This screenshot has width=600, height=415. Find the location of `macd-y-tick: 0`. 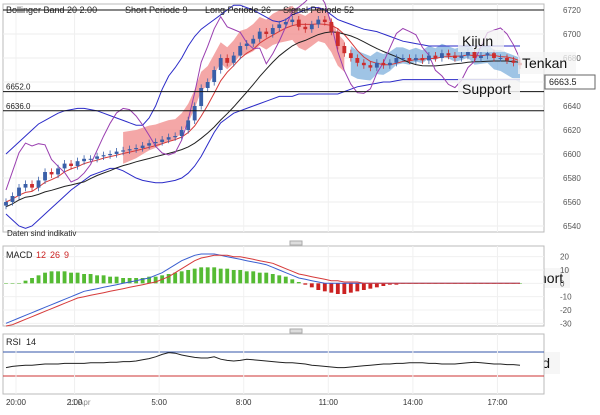

macd-y-tick: 0 is located at coordinates (562, 283).